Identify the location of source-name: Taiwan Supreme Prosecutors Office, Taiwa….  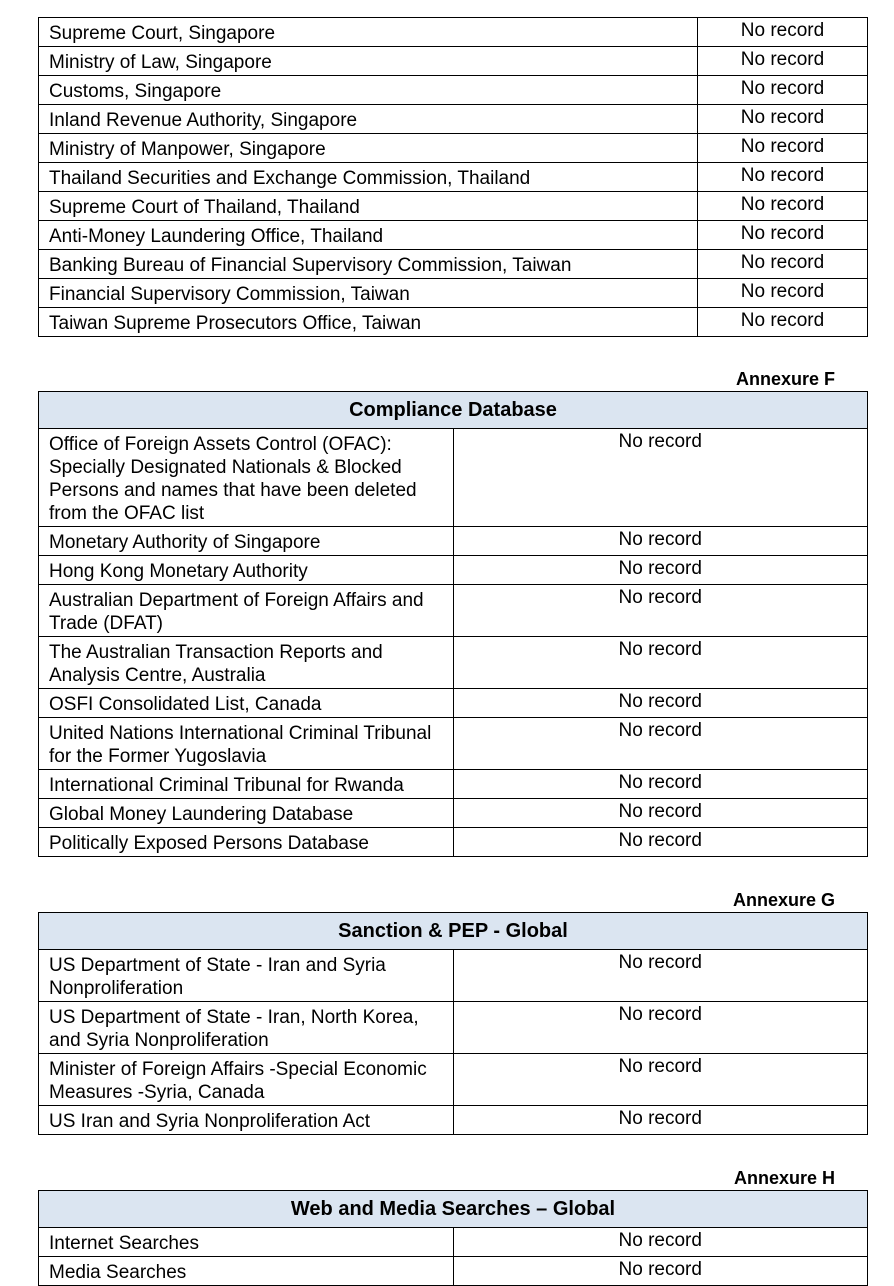
(368, 322).